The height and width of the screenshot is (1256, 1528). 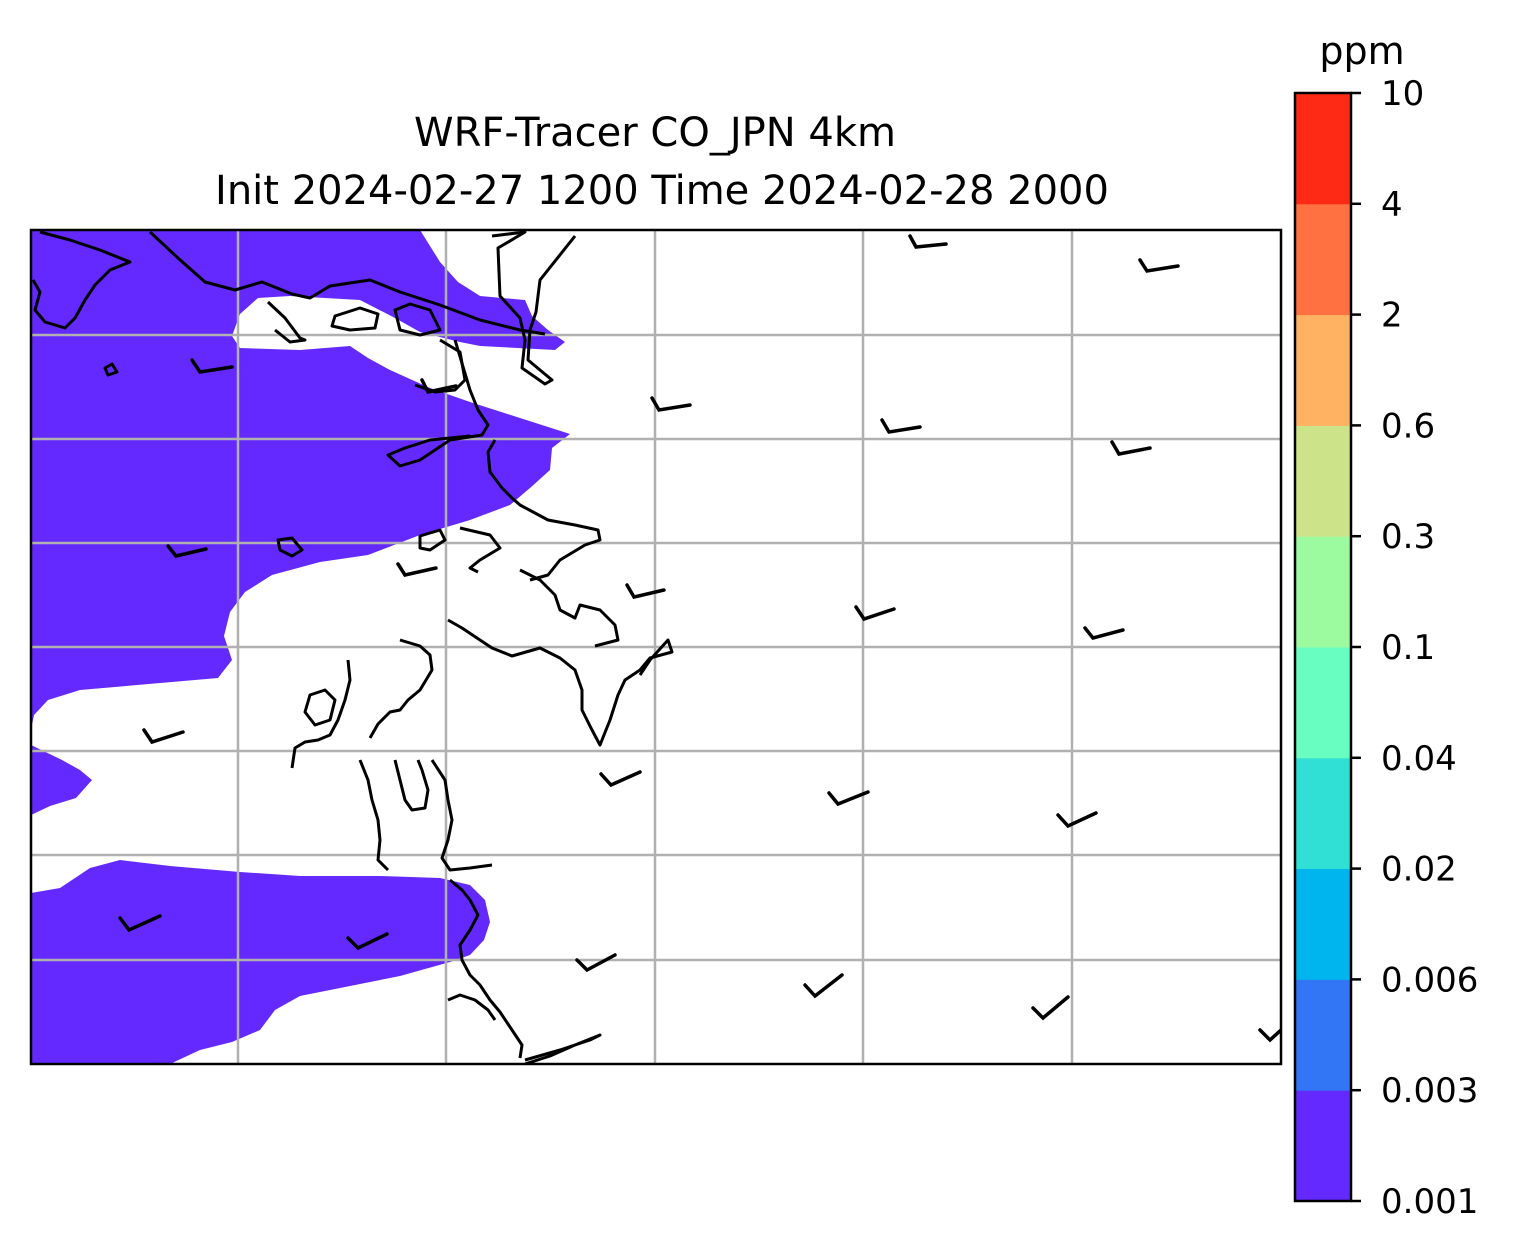 I want to click on colorbar-tick-label: 0.02, so click(x=1419, y=870).